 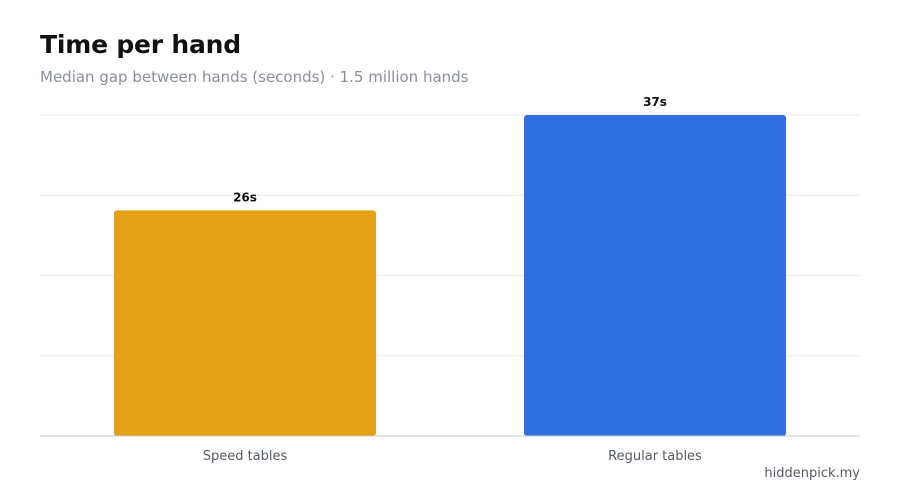 What do you see at coordinates (245, 456) in the screenshot?
I see `x-tick-label: Speed tables` at bounding box center [245, 456].